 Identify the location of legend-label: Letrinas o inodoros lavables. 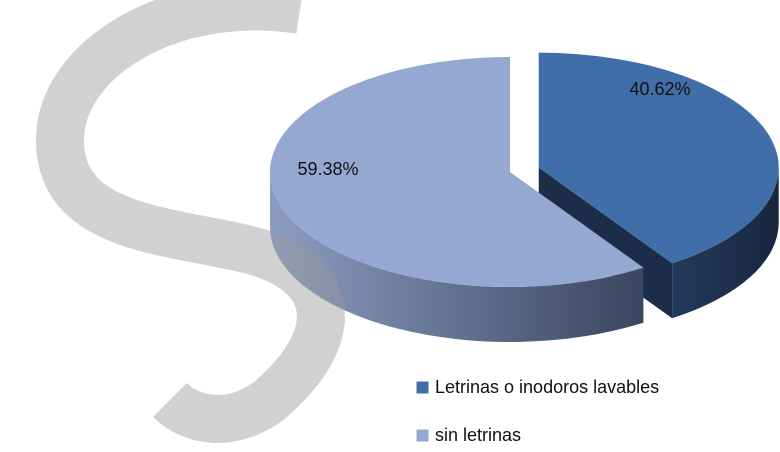
(547, 387).